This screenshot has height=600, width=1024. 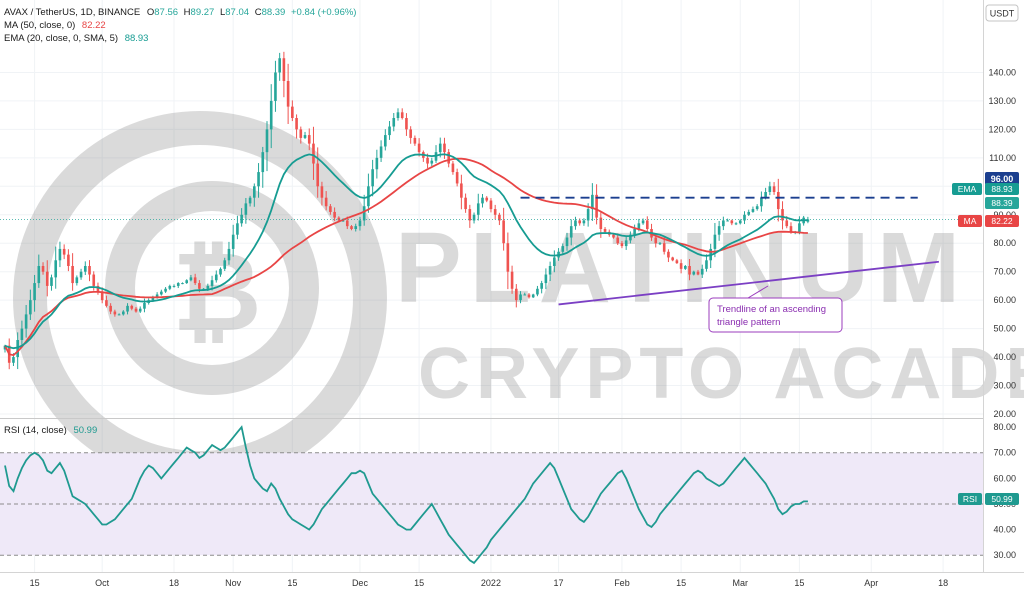 I want to click on rsi-tick-label: 60.00, so click(x=1004, y=478).